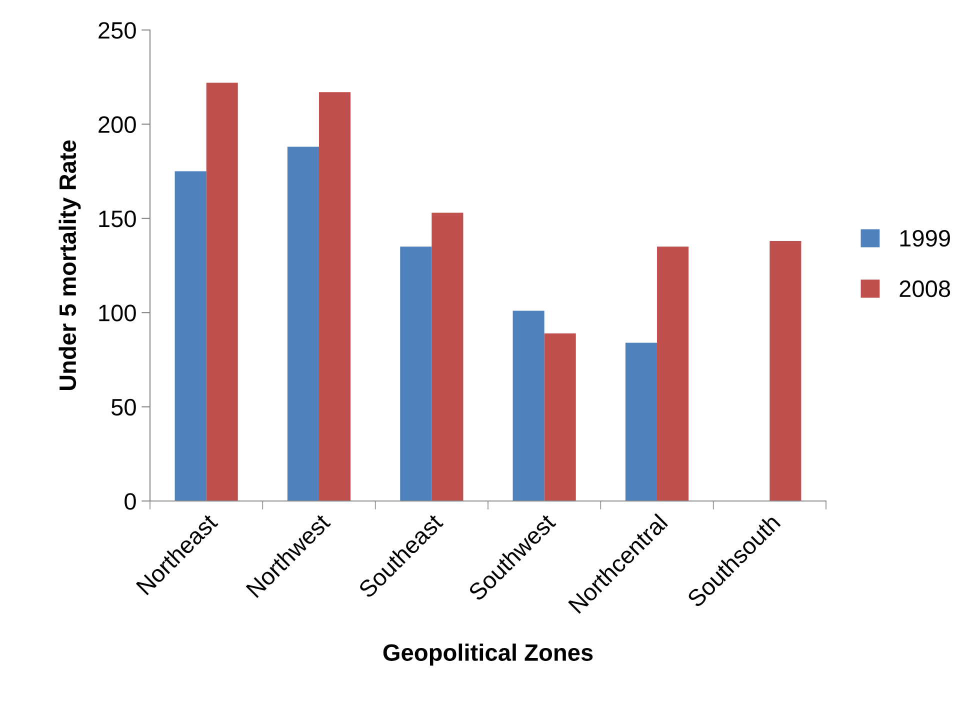 This screenshot has width=957, height=702. Describe the element at coordinates (130, 501) in the screenshot. I see `y-tick-label: 0` at that location.